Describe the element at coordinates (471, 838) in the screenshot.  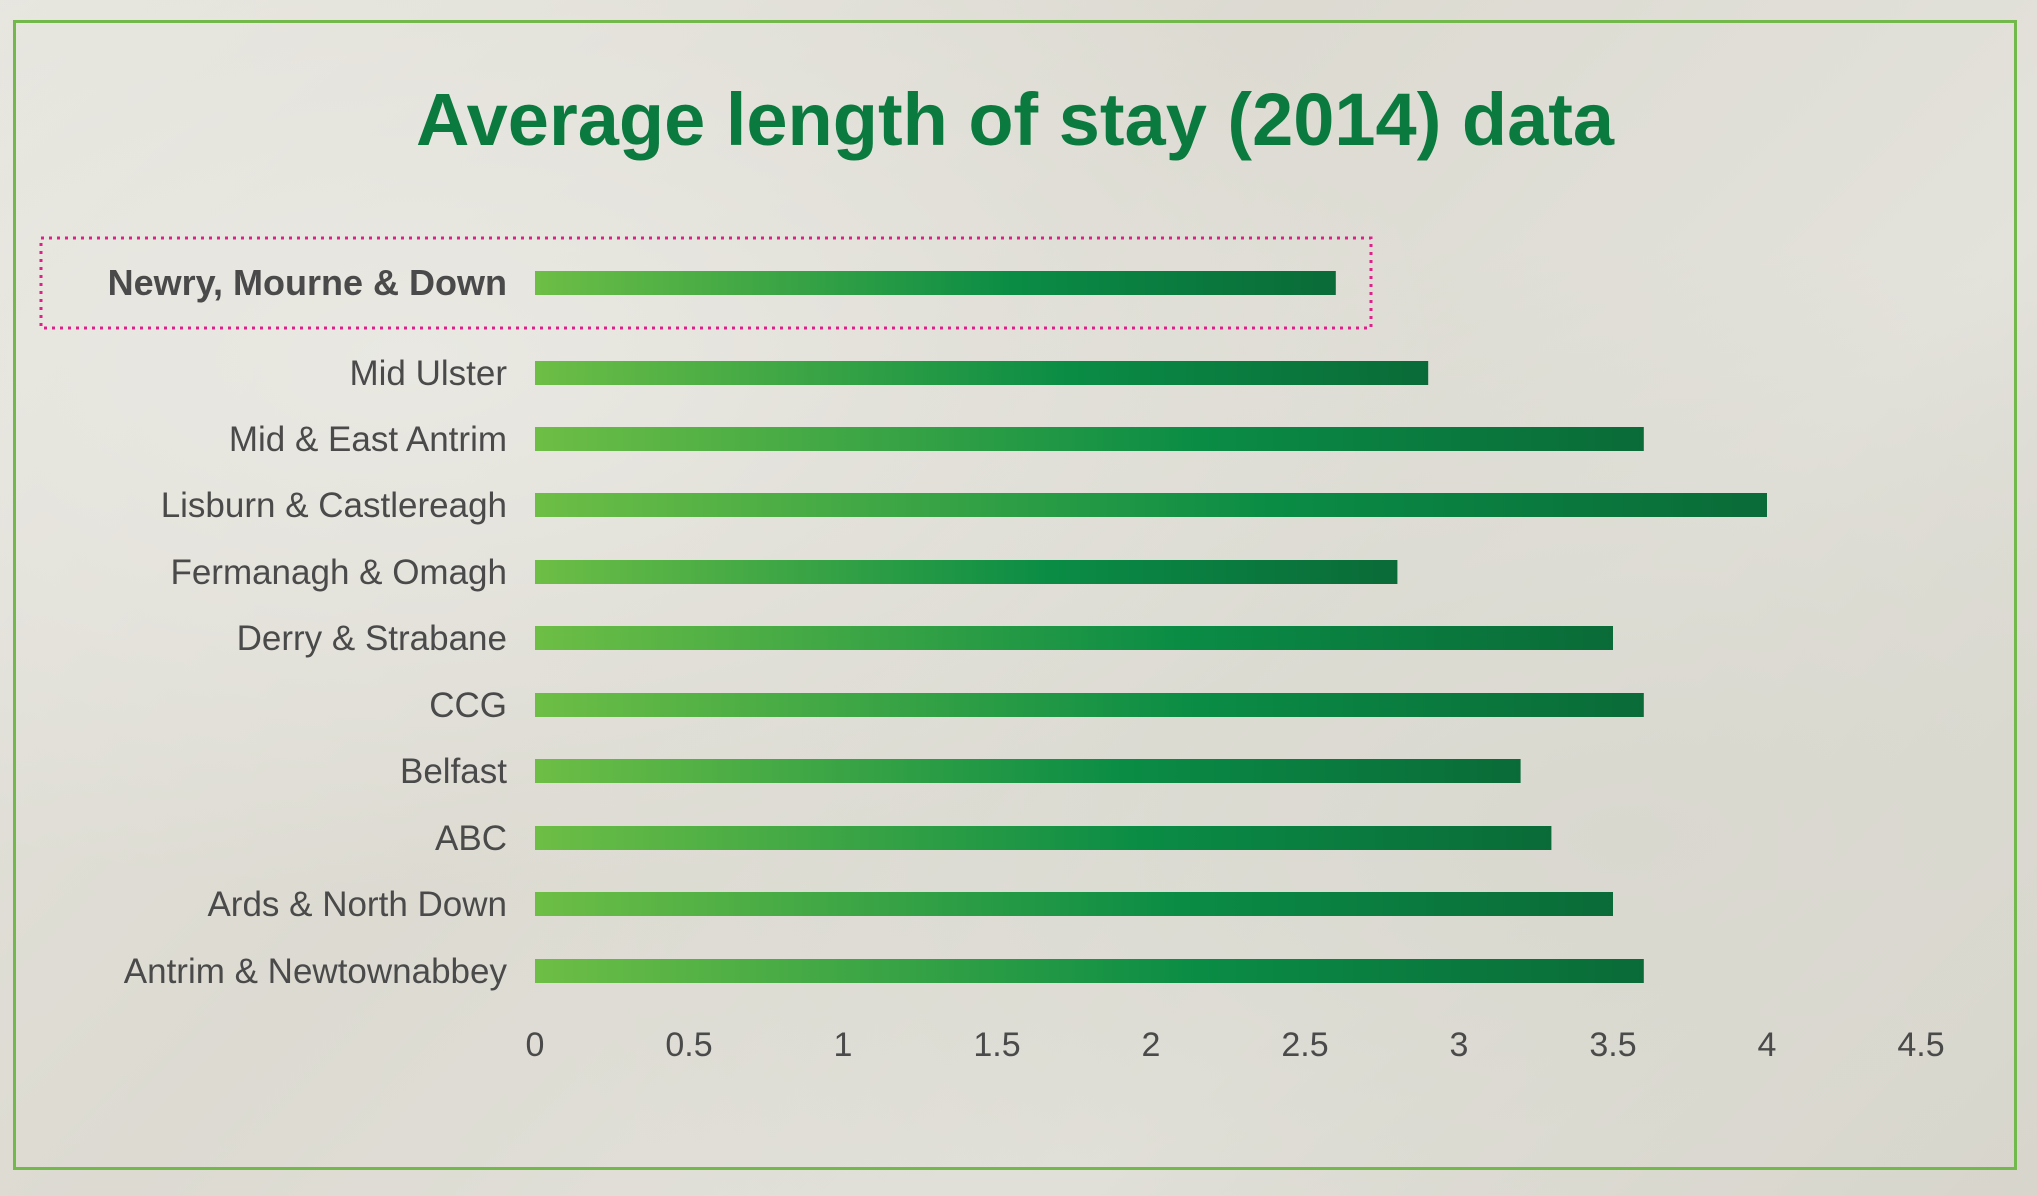
I see `category-label: ABC` at that location.